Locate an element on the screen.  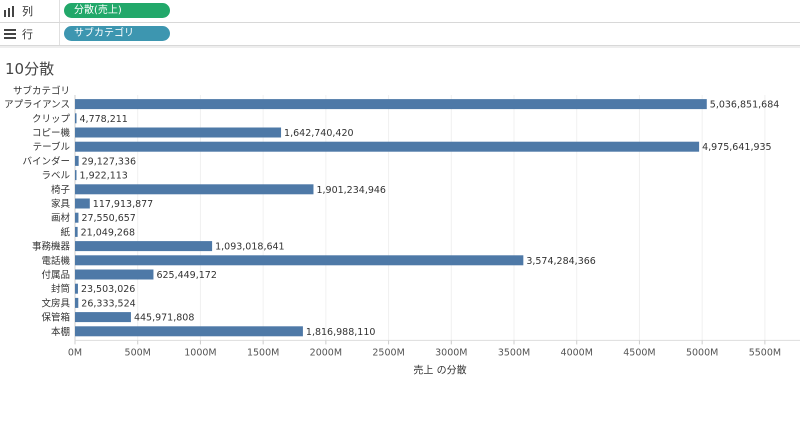
x-tick-label: 5500M is located at coordinates (765, 352).